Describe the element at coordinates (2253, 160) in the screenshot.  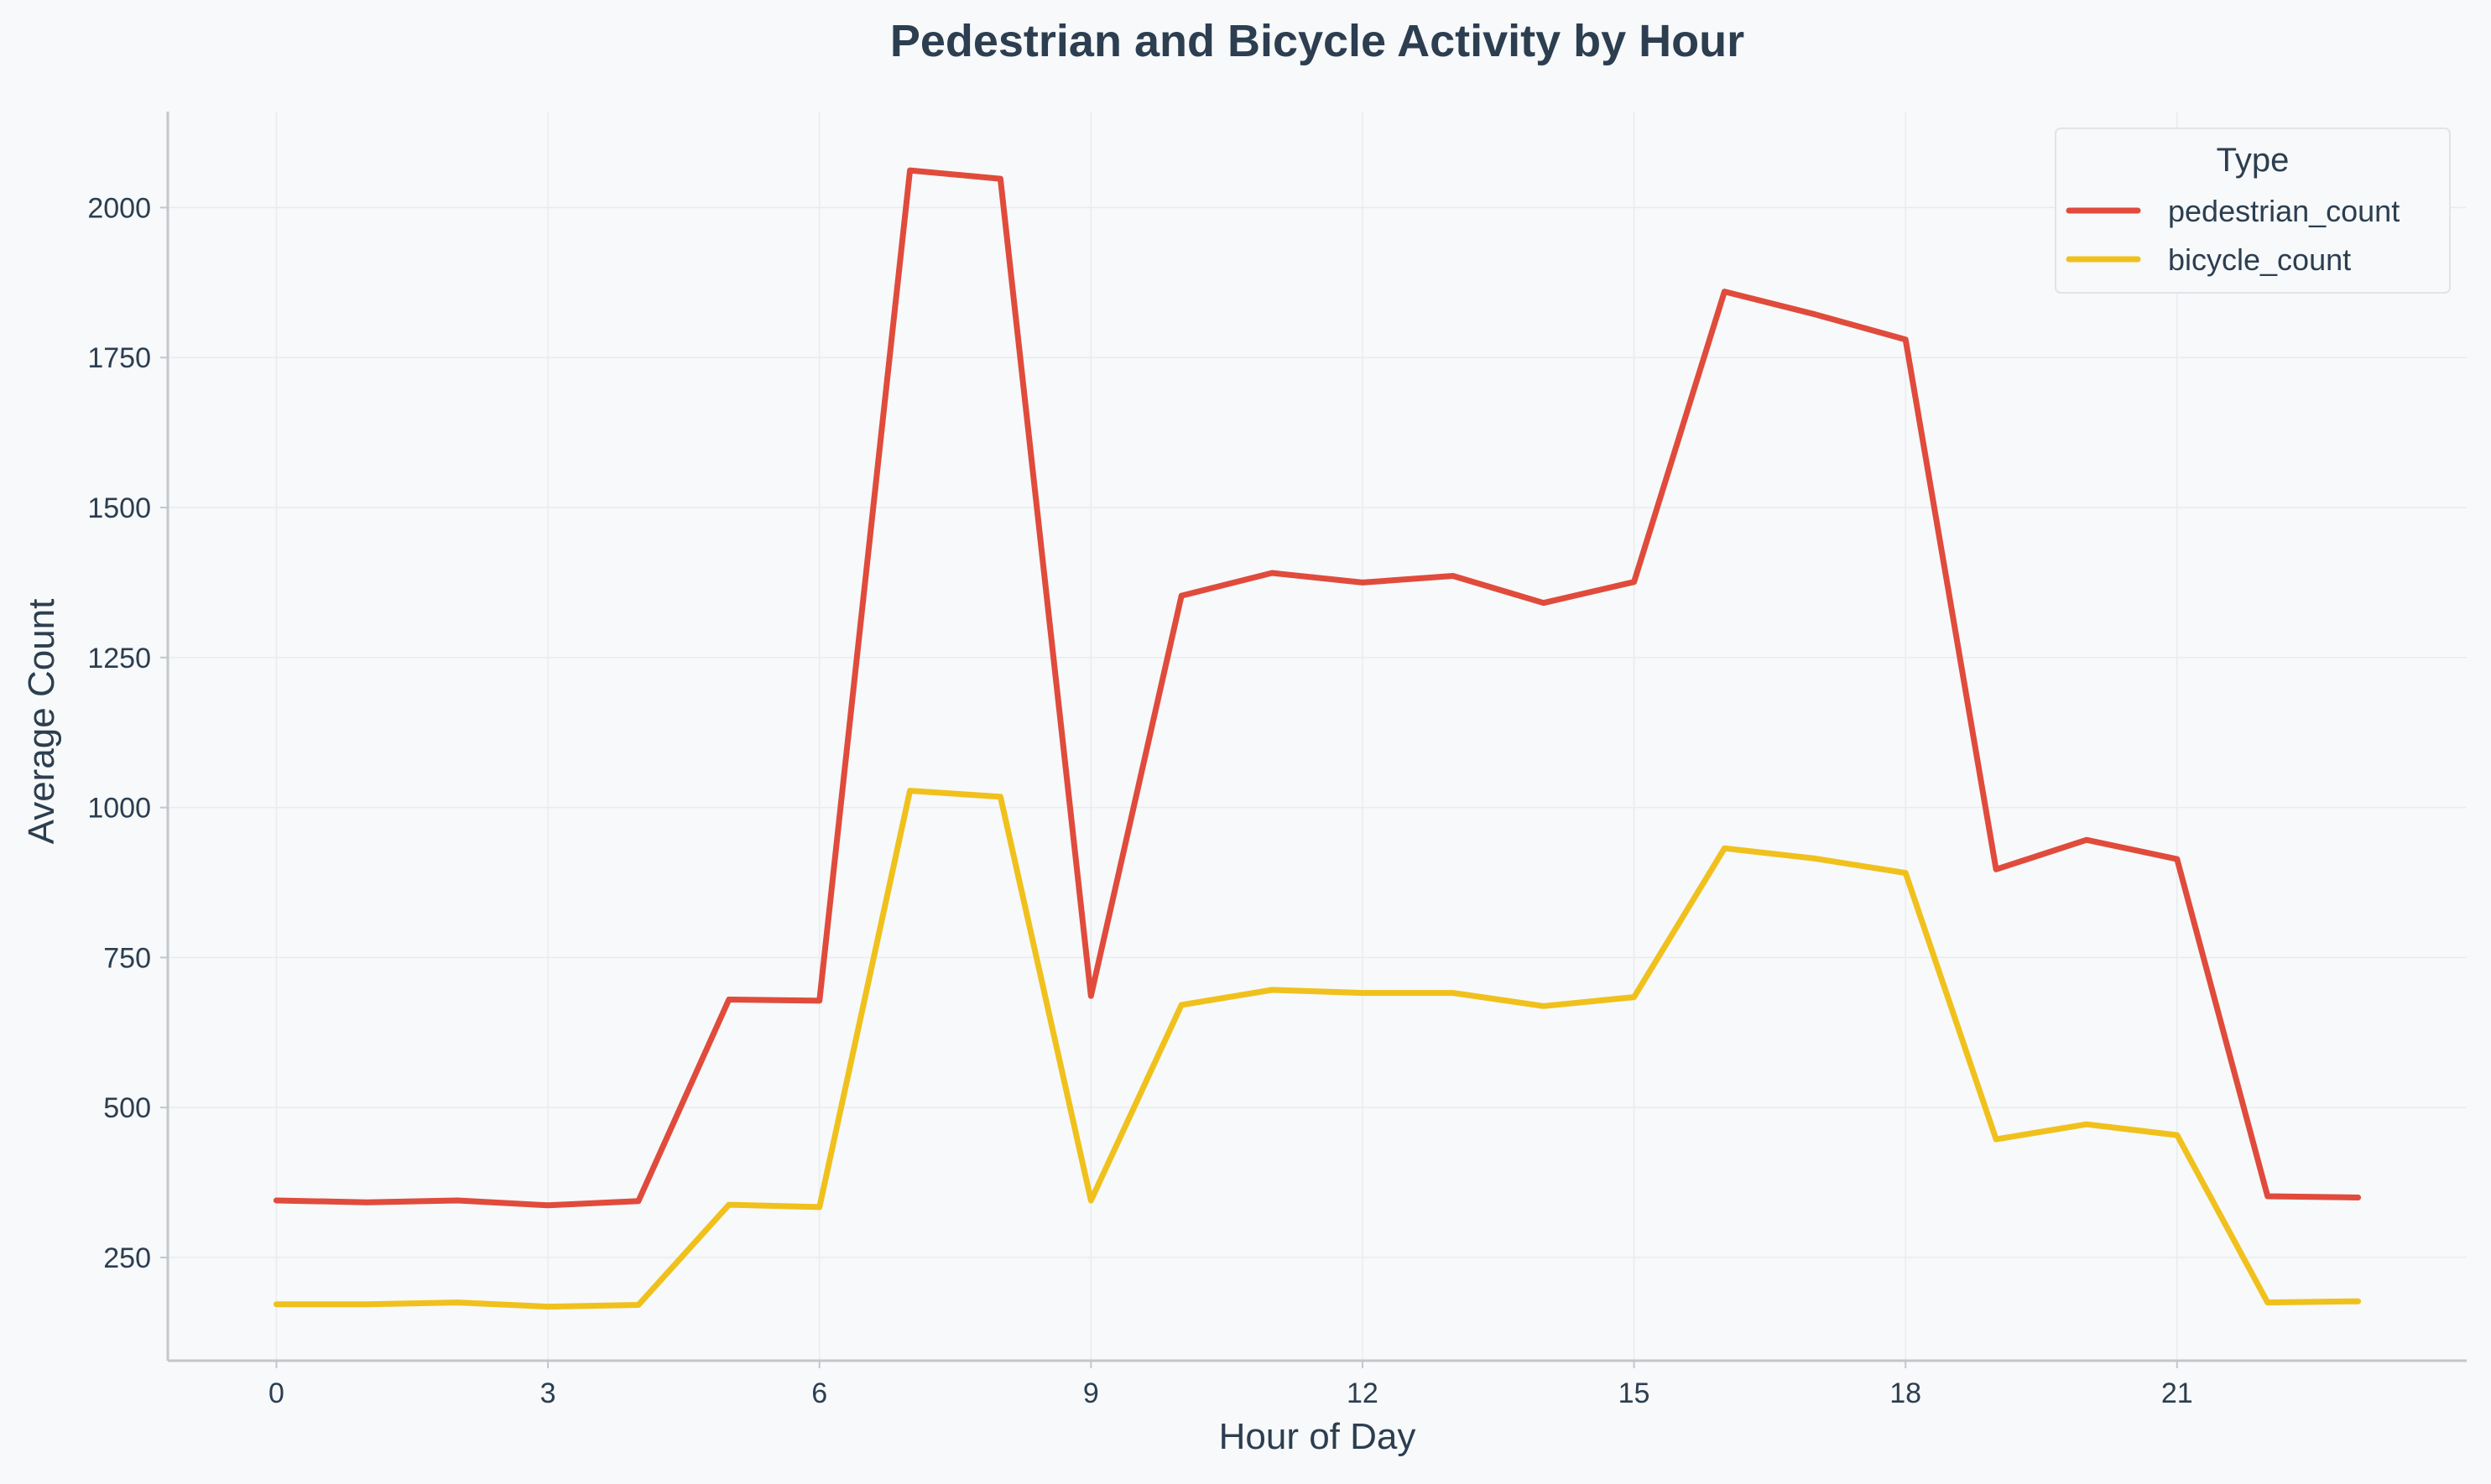
I see `legend-title: Type` at that location.